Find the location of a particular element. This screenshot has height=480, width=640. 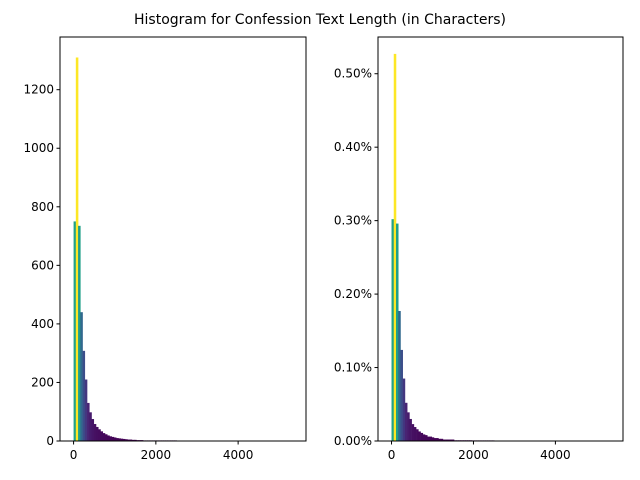

y-tick-label: 800 is located at coordinates (42, 207).